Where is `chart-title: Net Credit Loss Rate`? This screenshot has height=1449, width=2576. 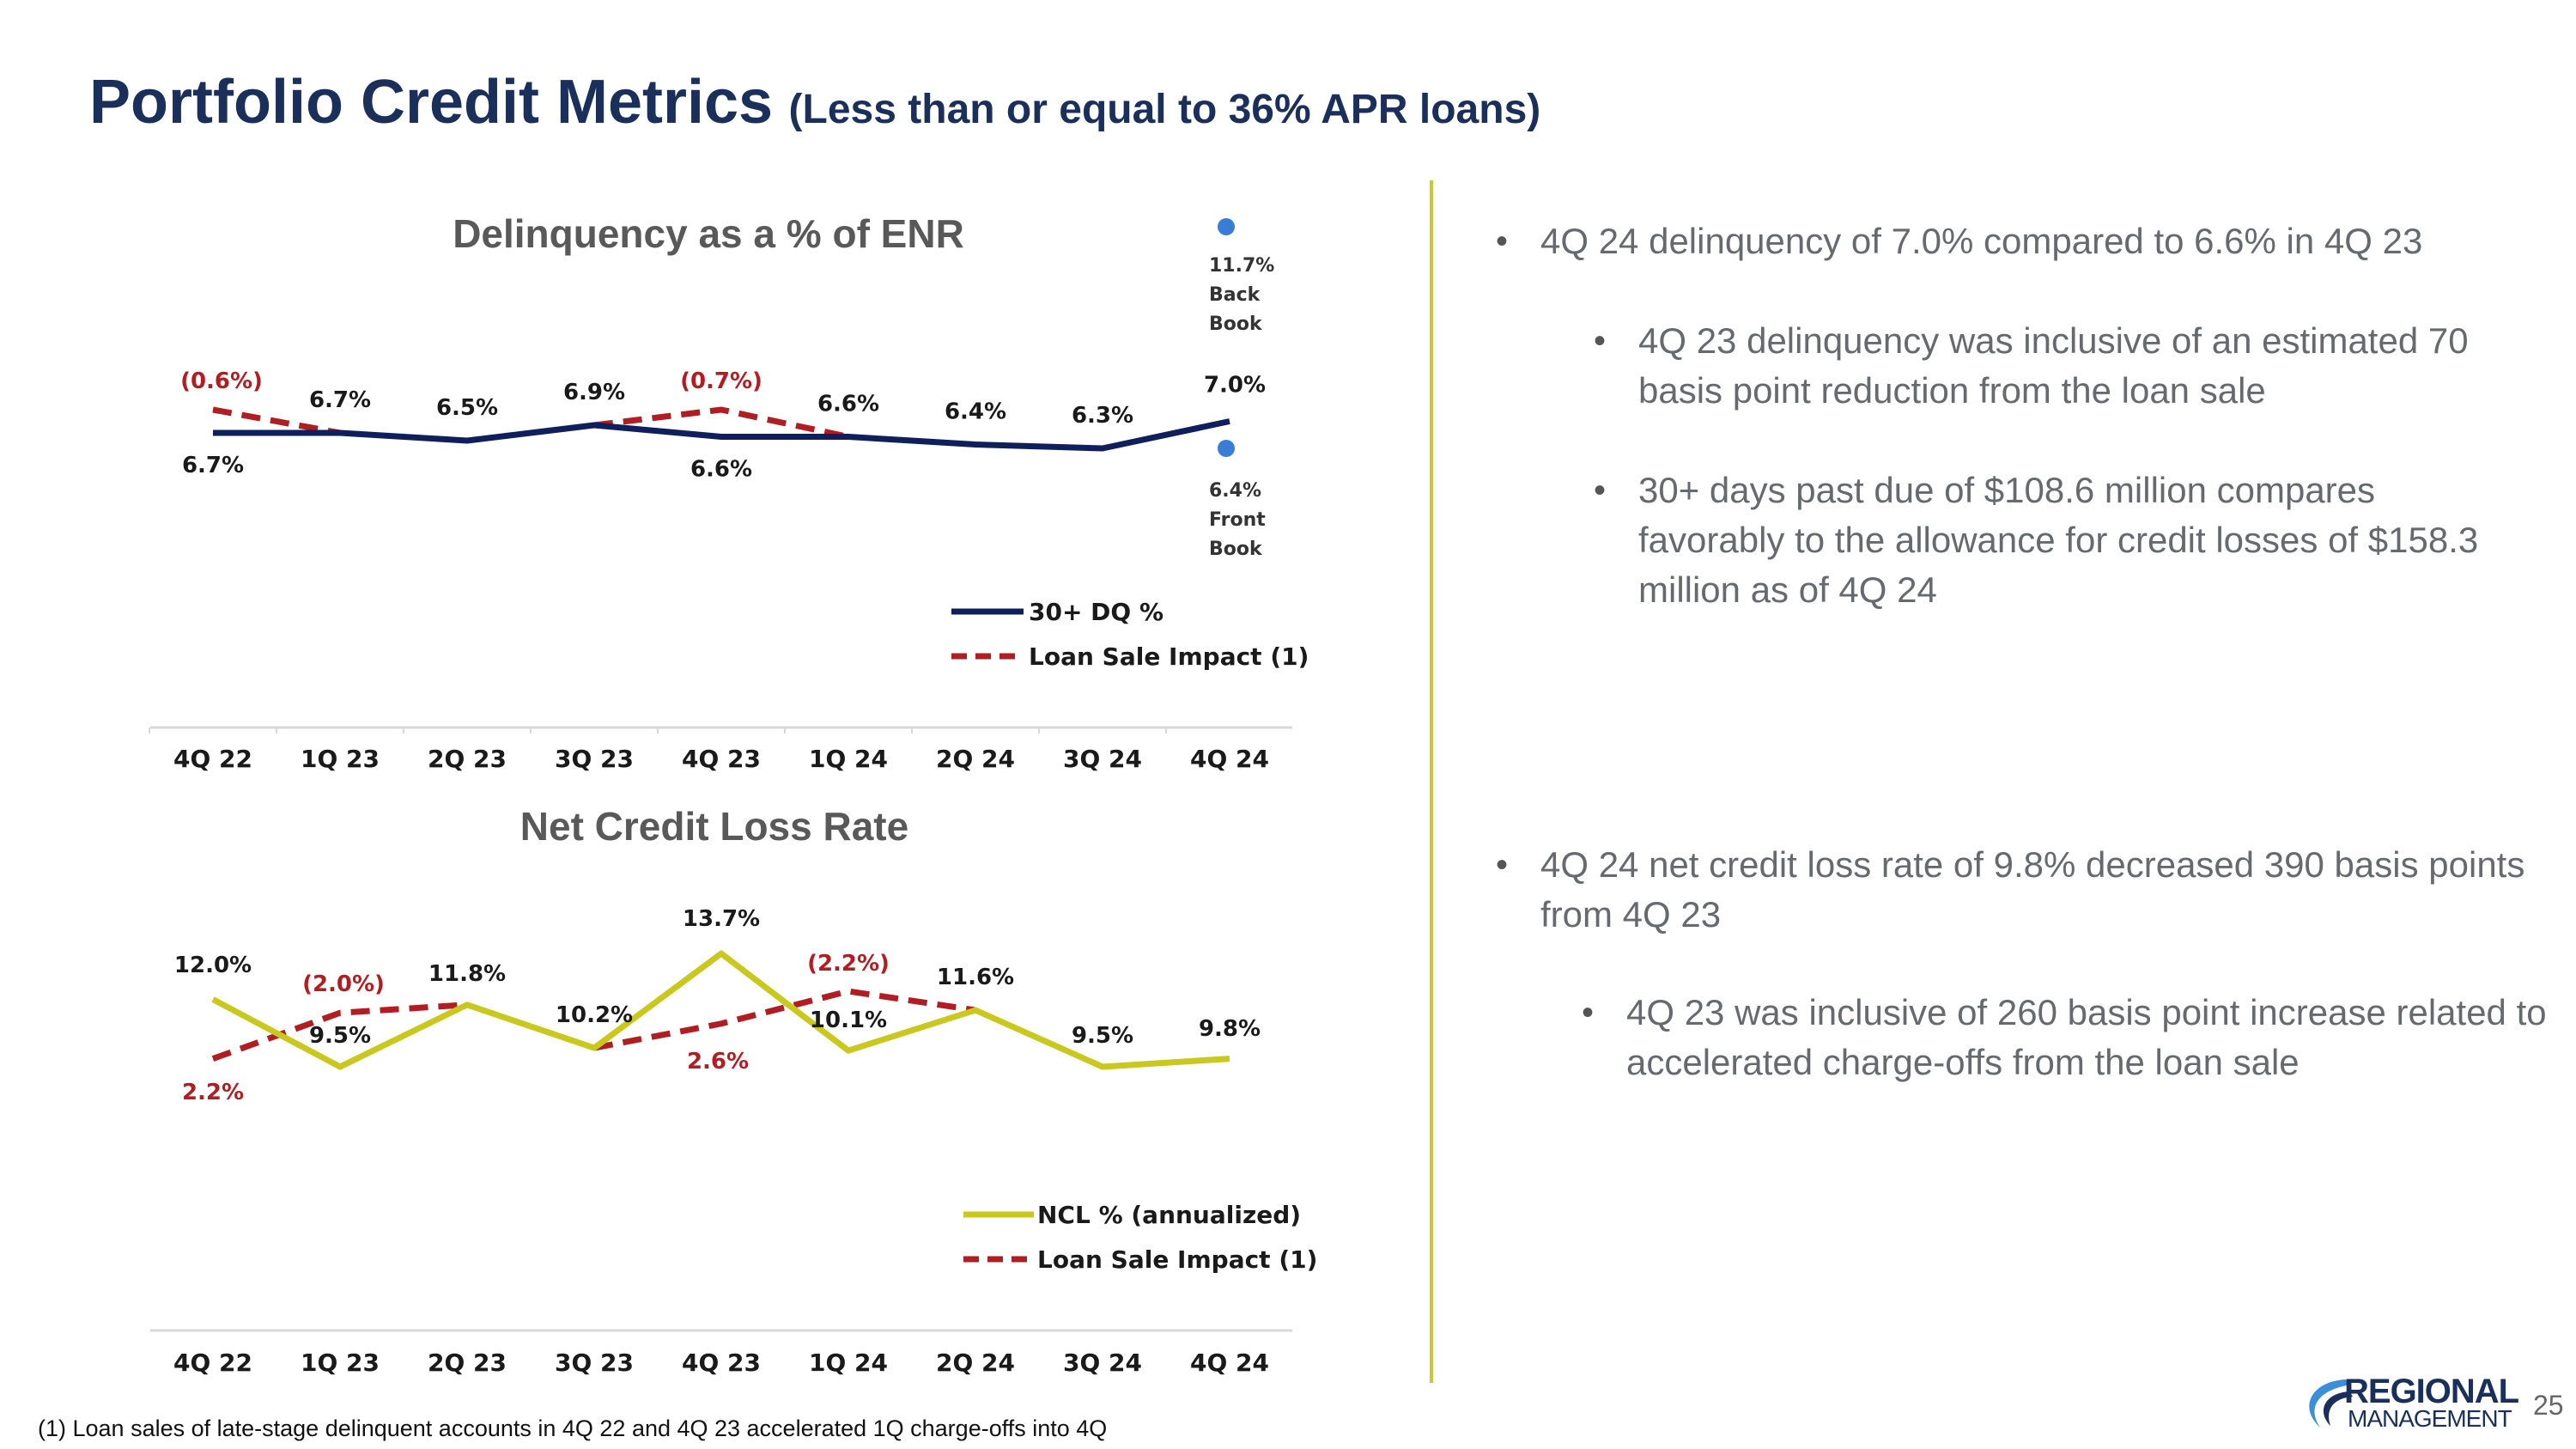
chart-title: Net Credit Loss Rate is located at coordinates (714, 826).